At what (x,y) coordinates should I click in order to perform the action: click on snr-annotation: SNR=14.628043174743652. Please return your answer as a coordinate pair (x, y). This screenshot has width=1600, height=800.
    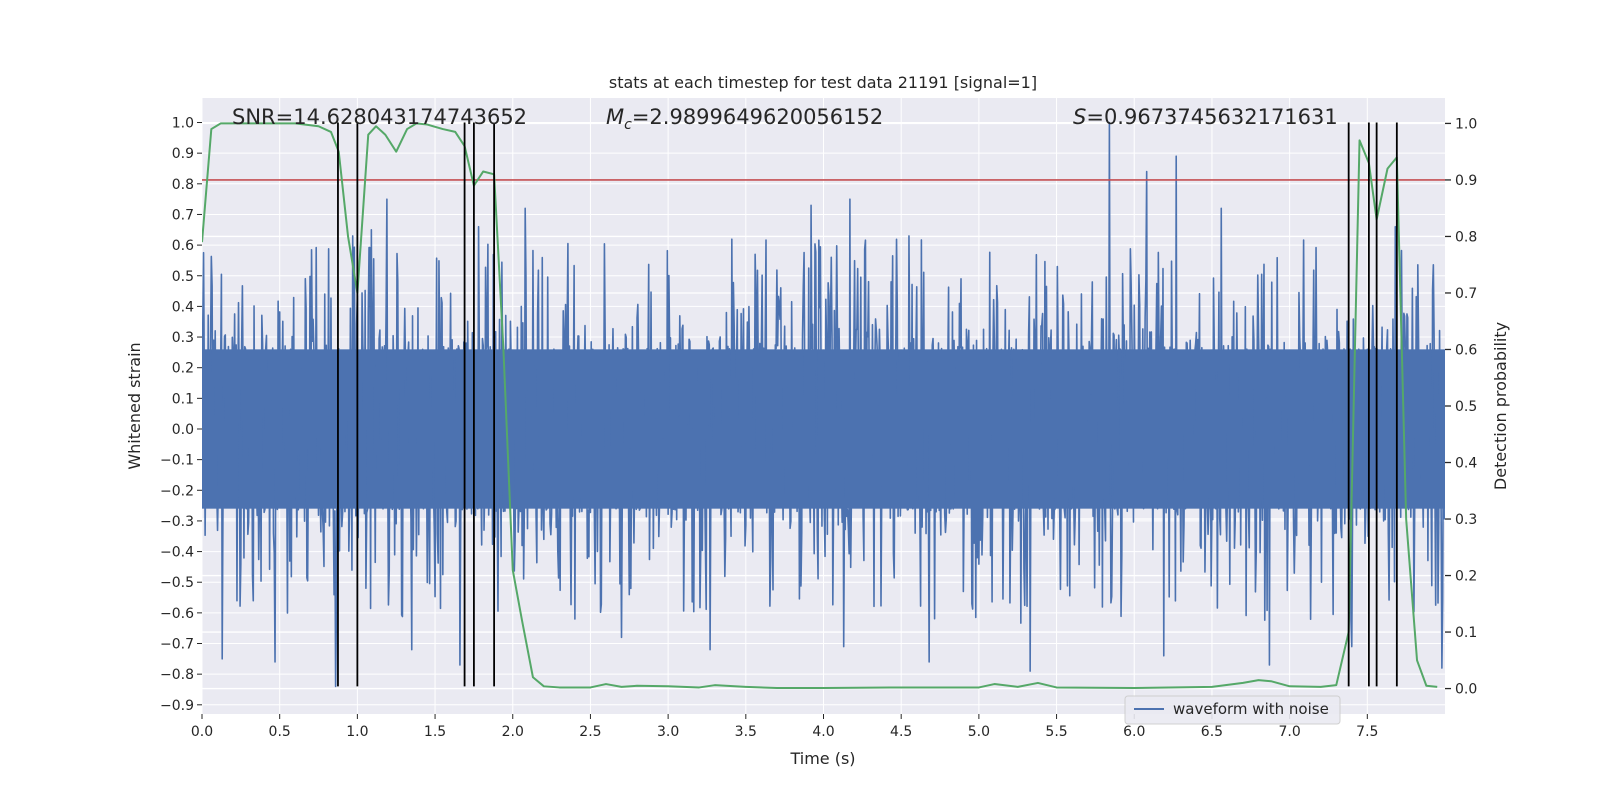
    Looking at the image, I should click on (379, 117).